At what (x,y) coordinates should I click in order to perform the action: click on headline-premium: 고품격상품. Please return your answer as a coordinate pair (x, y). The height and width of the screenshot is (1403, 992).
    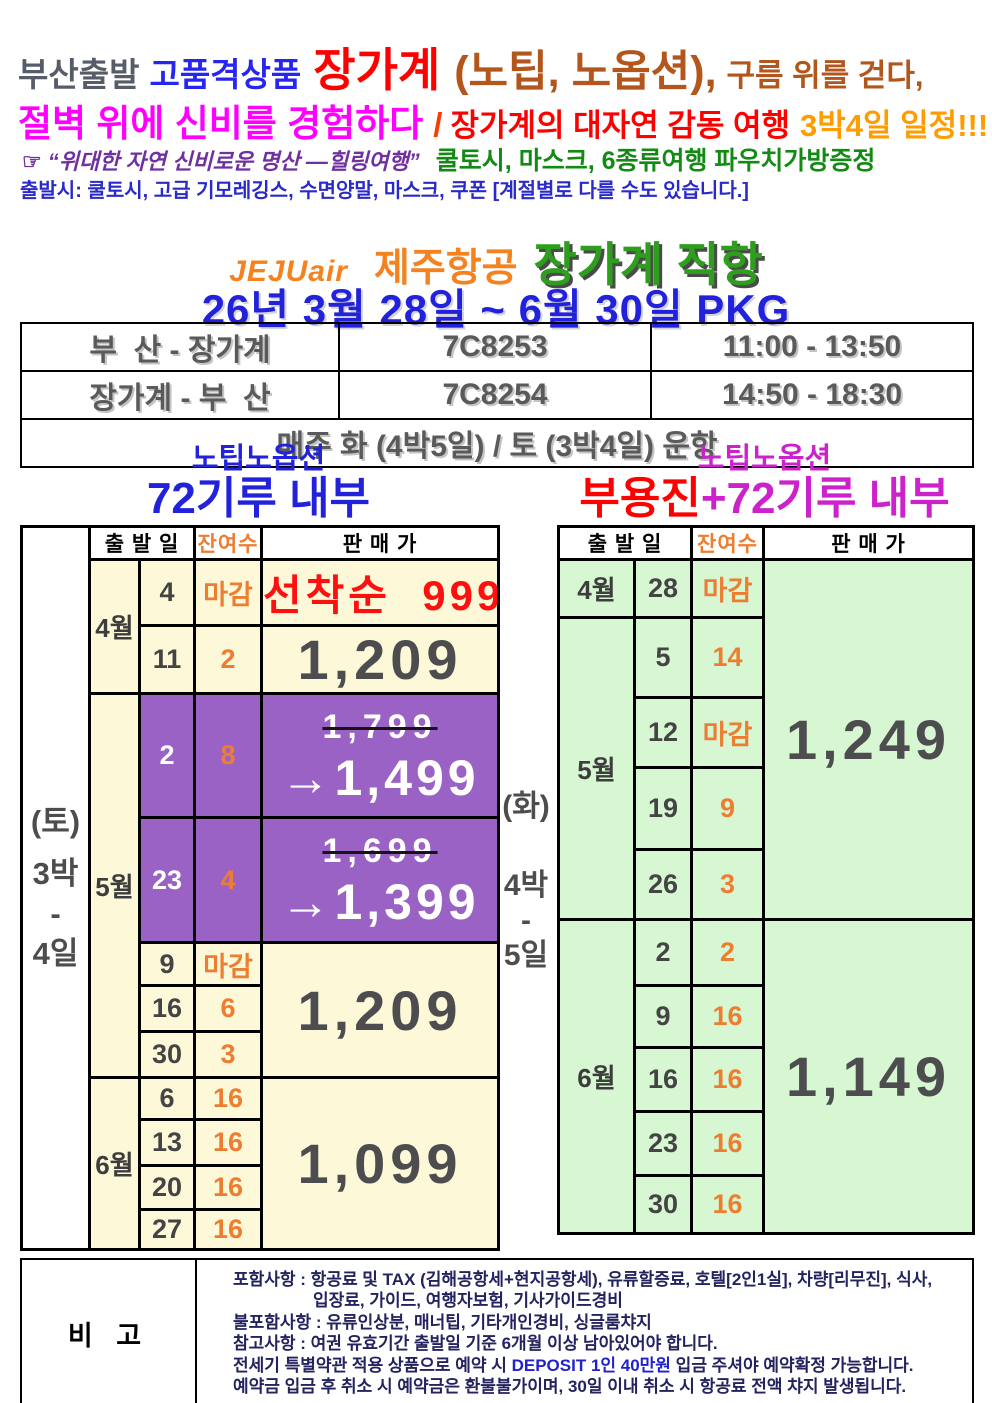
    Looking at the image, I should click on (225, 74).